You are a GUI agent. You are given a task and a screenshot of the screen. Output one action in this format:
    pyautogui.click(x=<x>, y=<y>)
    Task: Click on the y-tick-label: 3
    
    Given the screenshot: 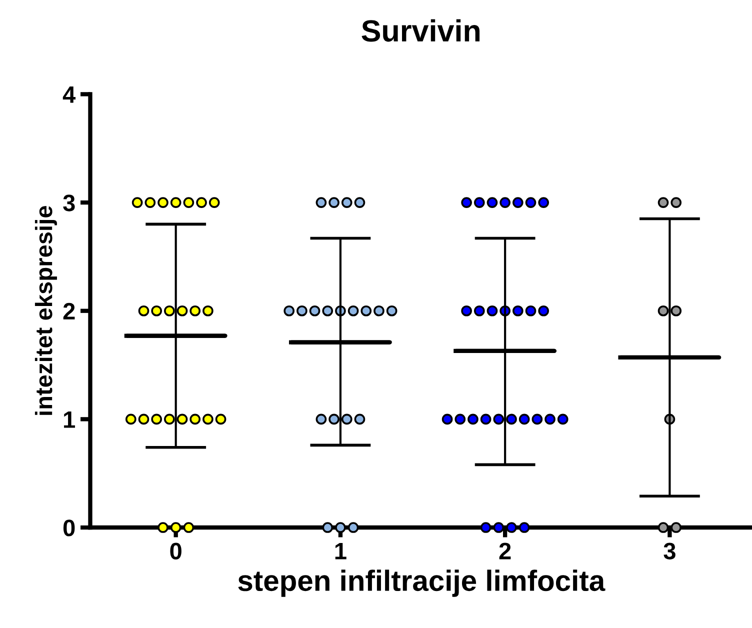 What is the action you would take?
    pyautogui.click(x=69, y=203)
    